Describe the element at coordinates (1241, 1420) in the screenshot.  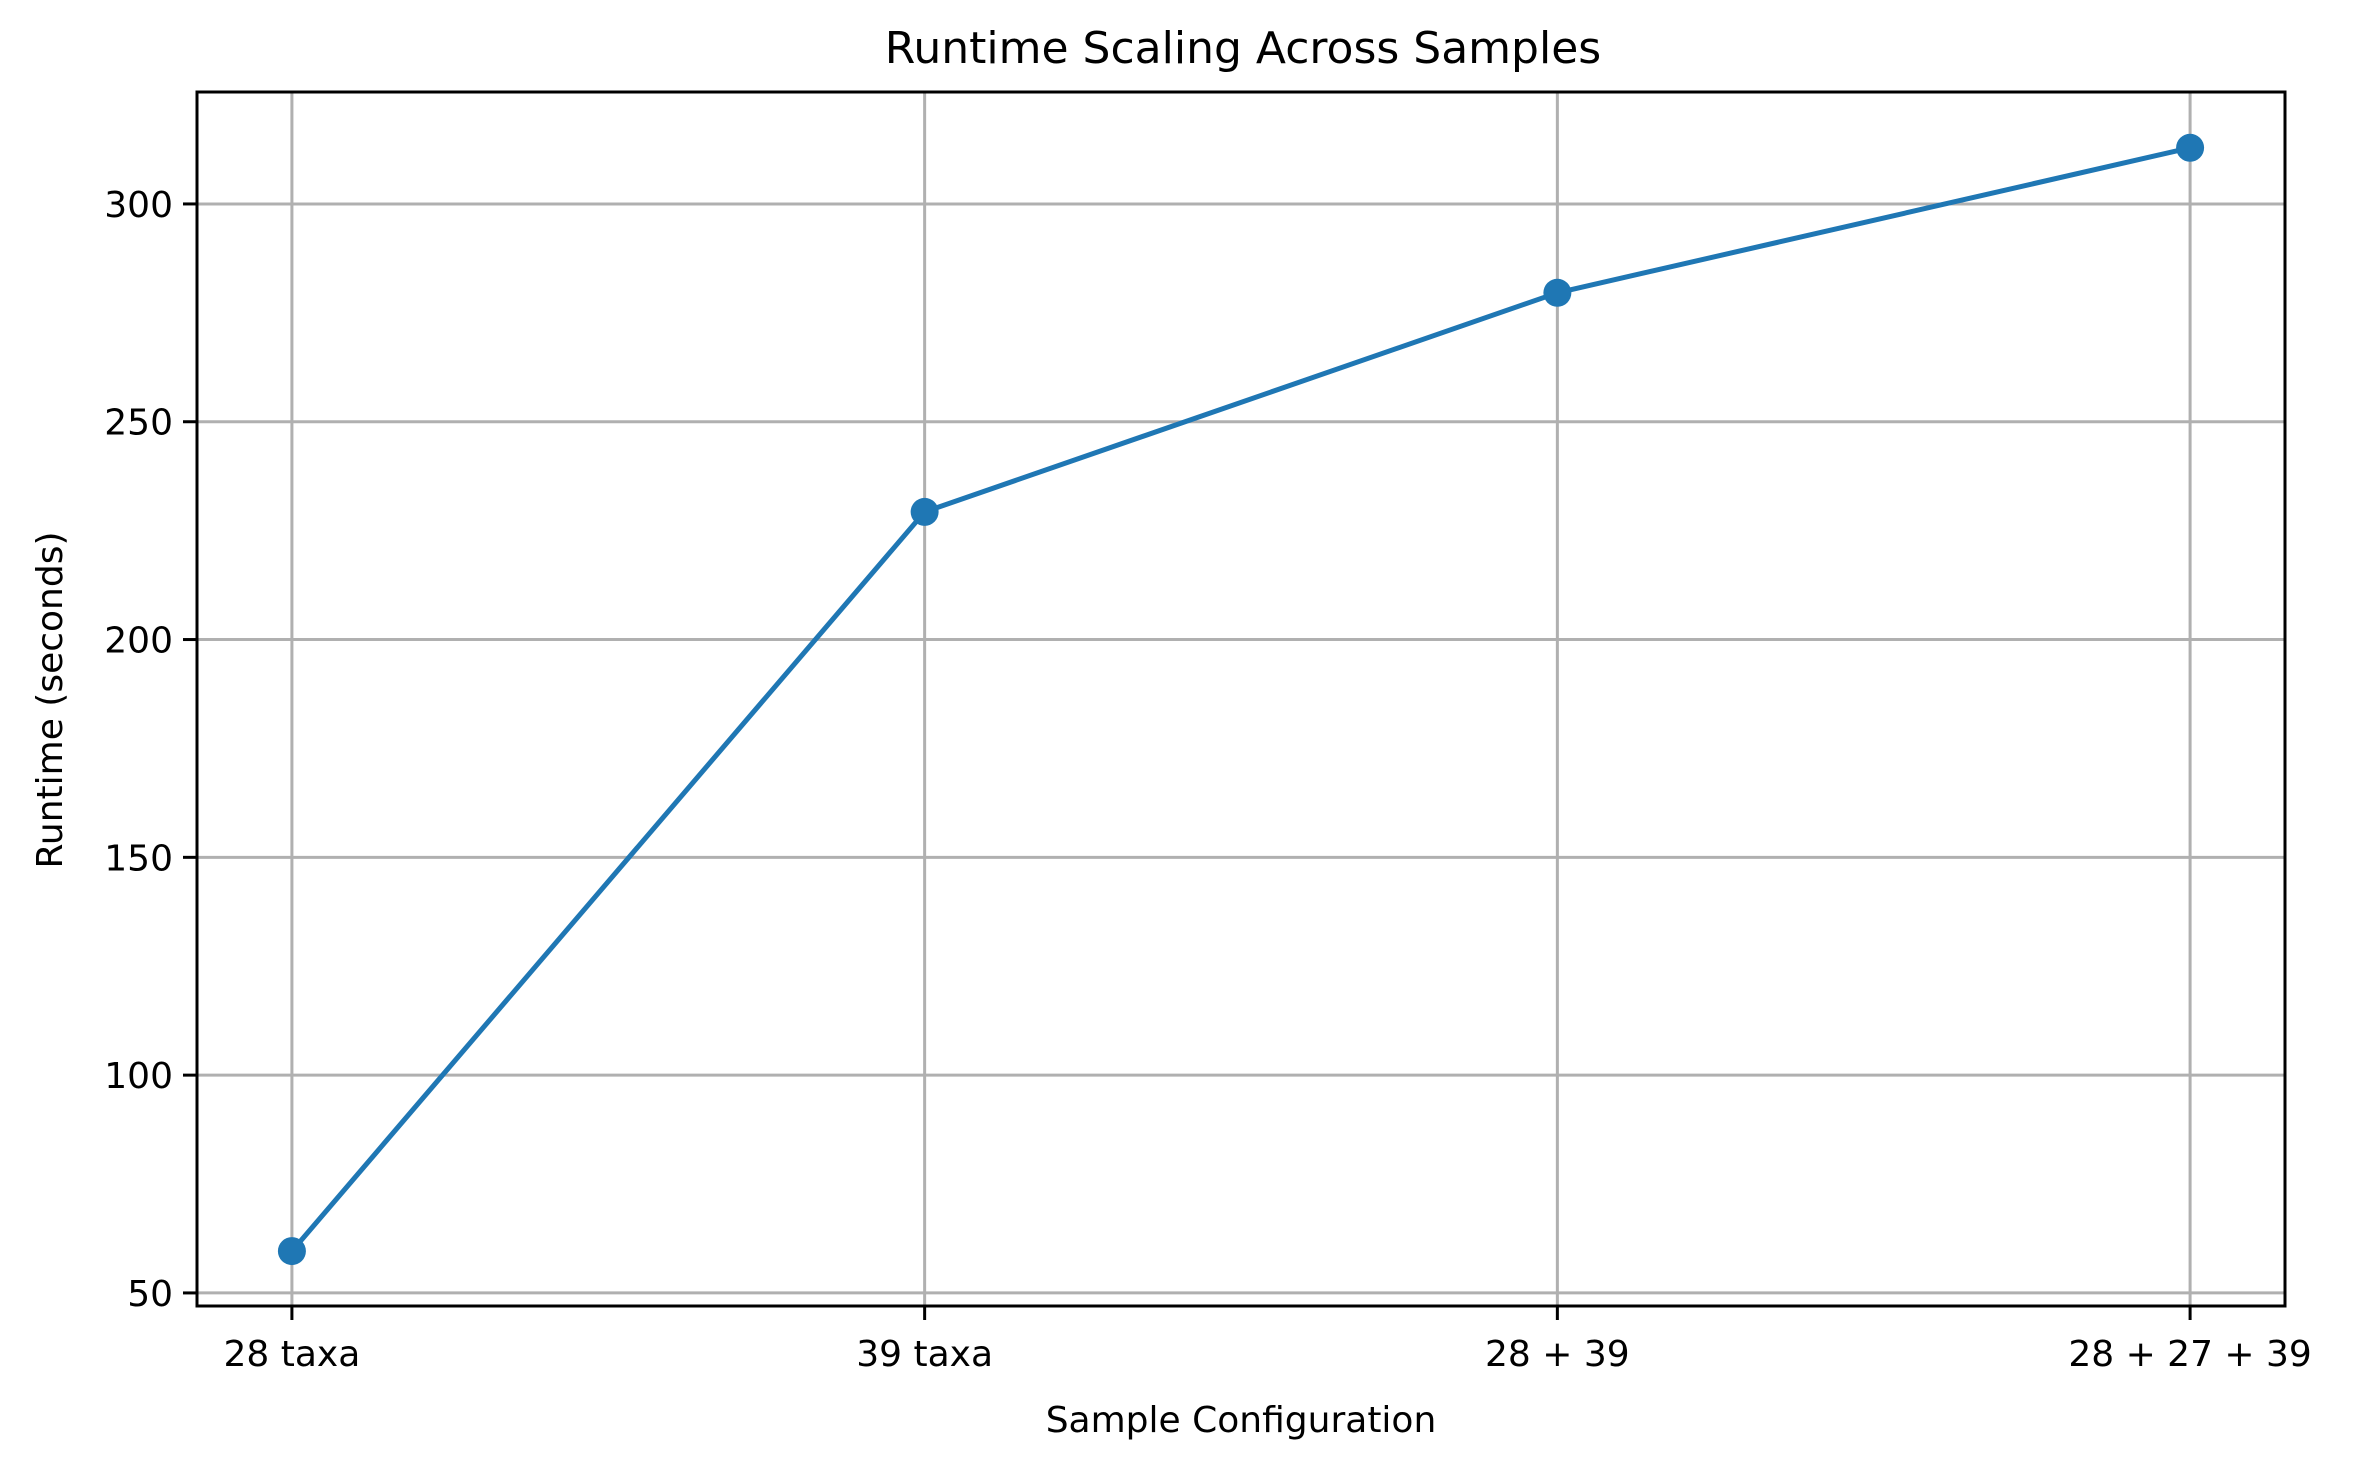
I see `x-axis-label: Sample Configuration` at that location.